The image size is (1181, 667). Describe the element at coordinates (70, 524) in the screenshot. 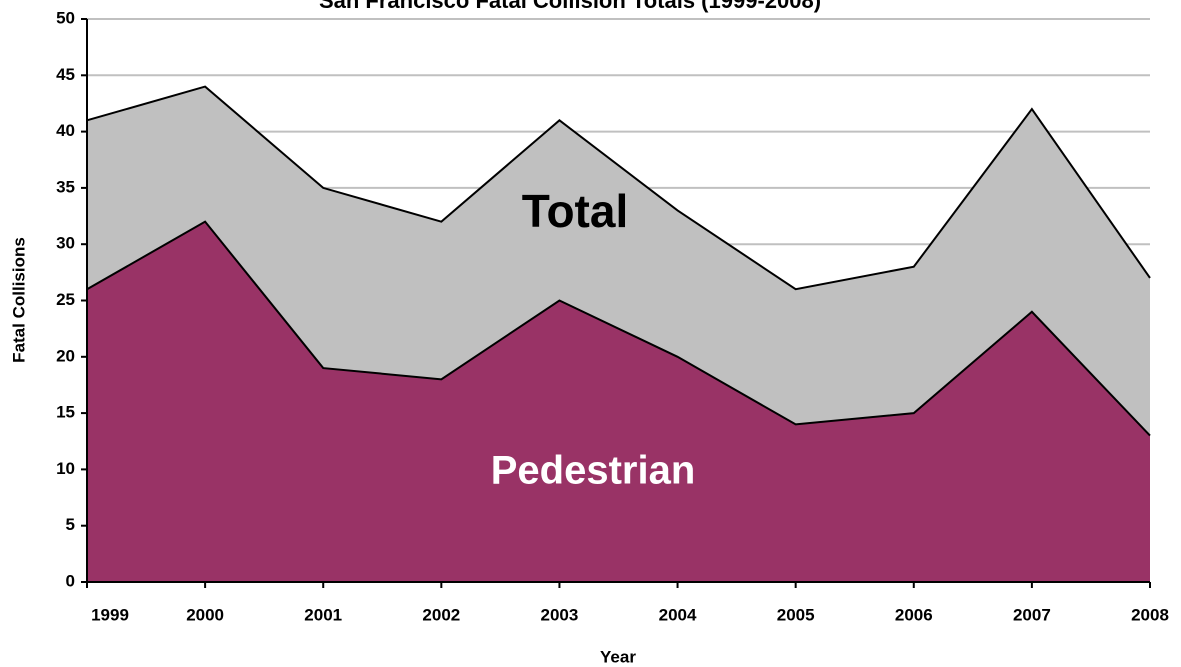

I see `y-tick-label: 5` at that location.